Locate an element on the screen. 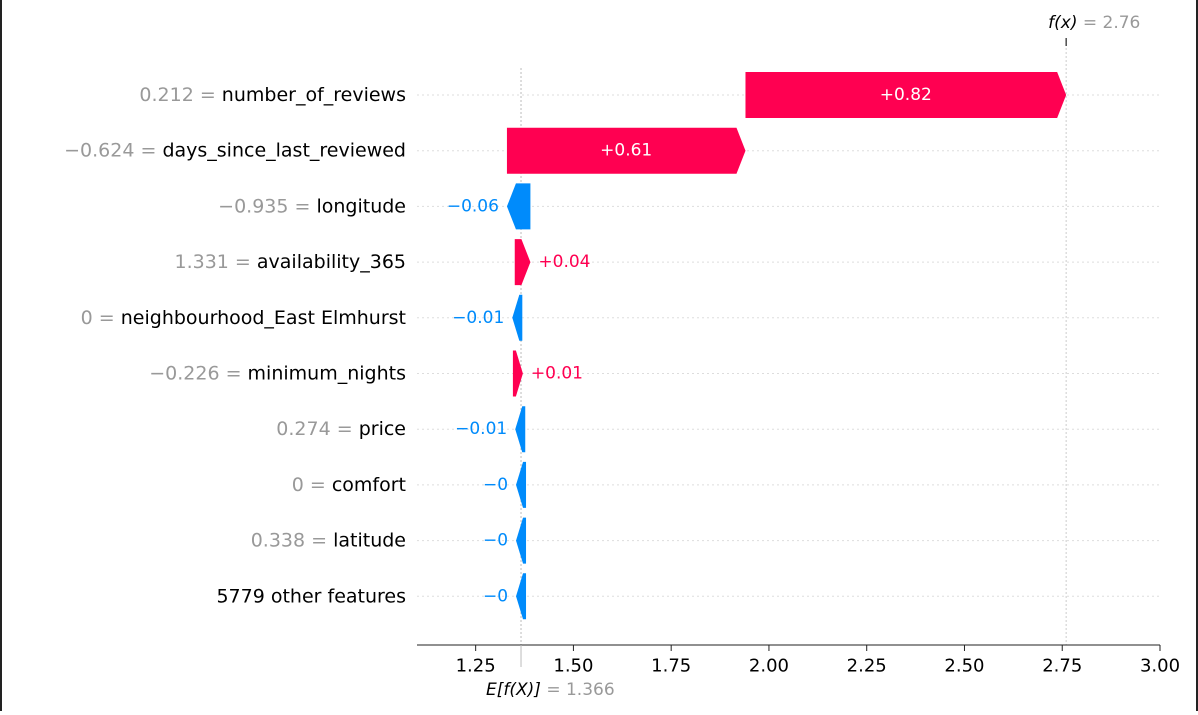 This screenshot has height=715, width=1198. feature-label: −0.624 = days_since_last_reviewed is located at coordinates (235, 151).